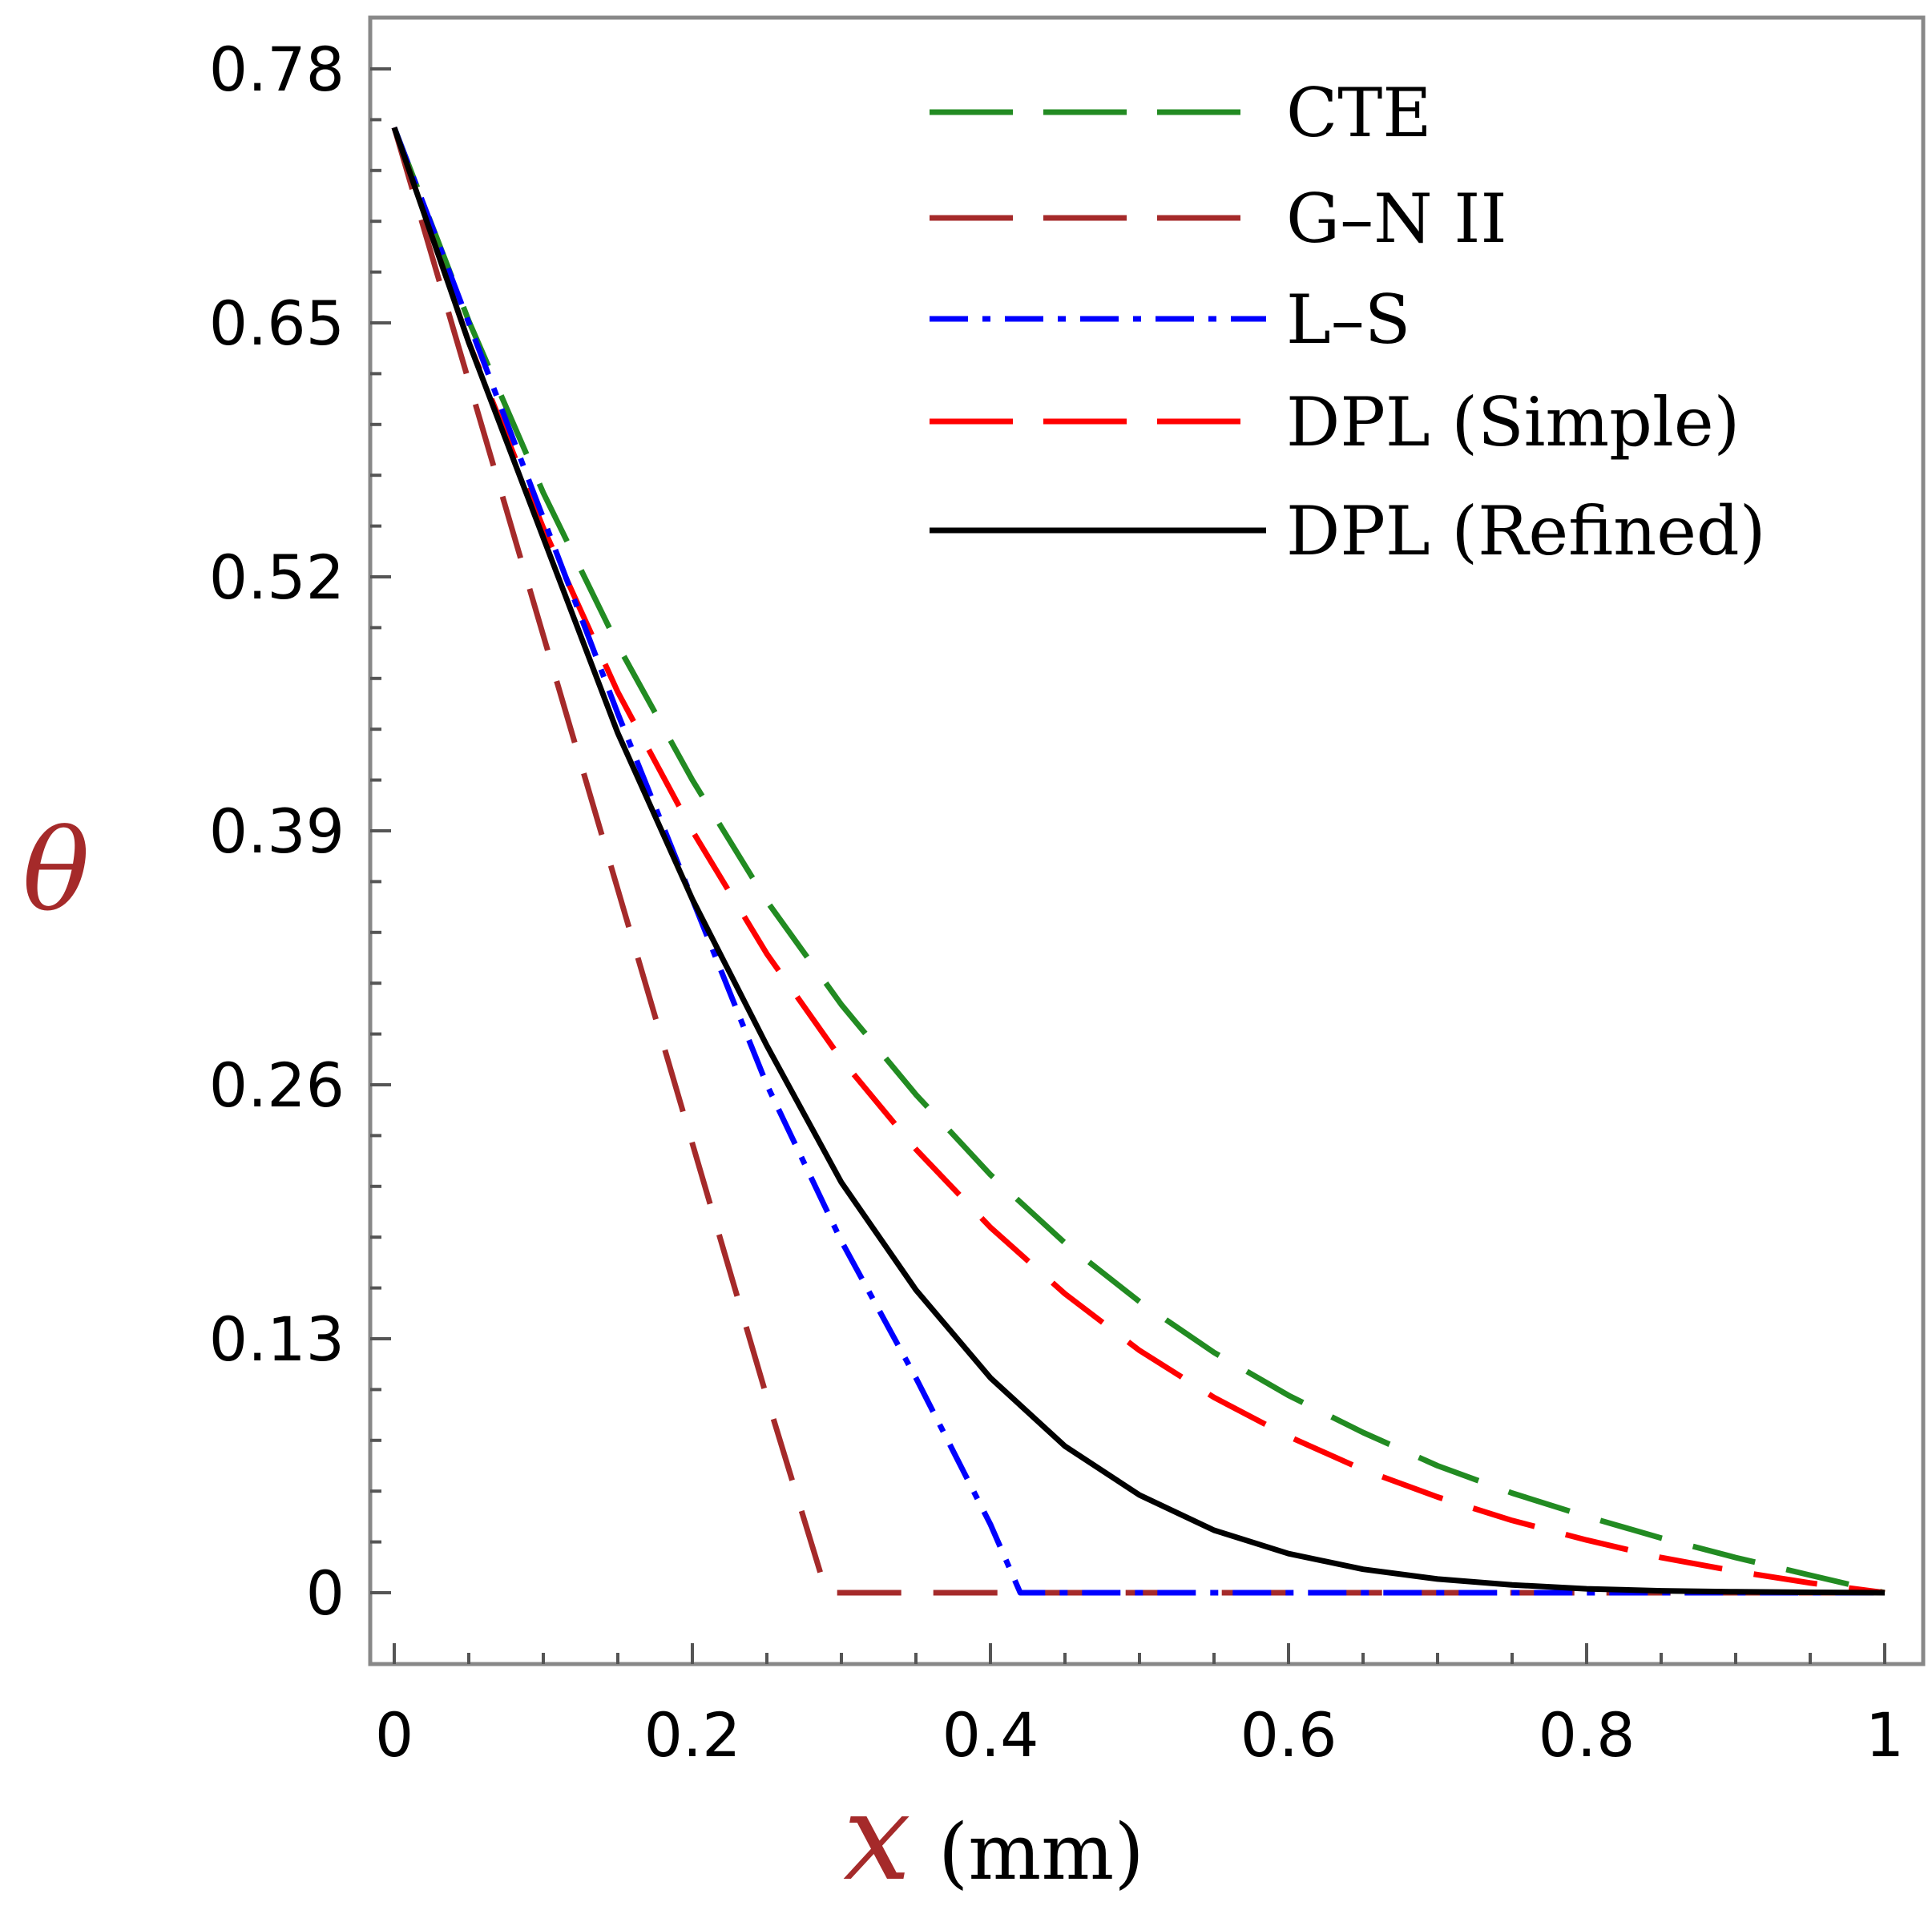 The height and width of the screenshot is (1914, 1932). Describe the element at coordinates (277, 1339) in the screenshot. I see `y-tick-label: 0.13` at that location.